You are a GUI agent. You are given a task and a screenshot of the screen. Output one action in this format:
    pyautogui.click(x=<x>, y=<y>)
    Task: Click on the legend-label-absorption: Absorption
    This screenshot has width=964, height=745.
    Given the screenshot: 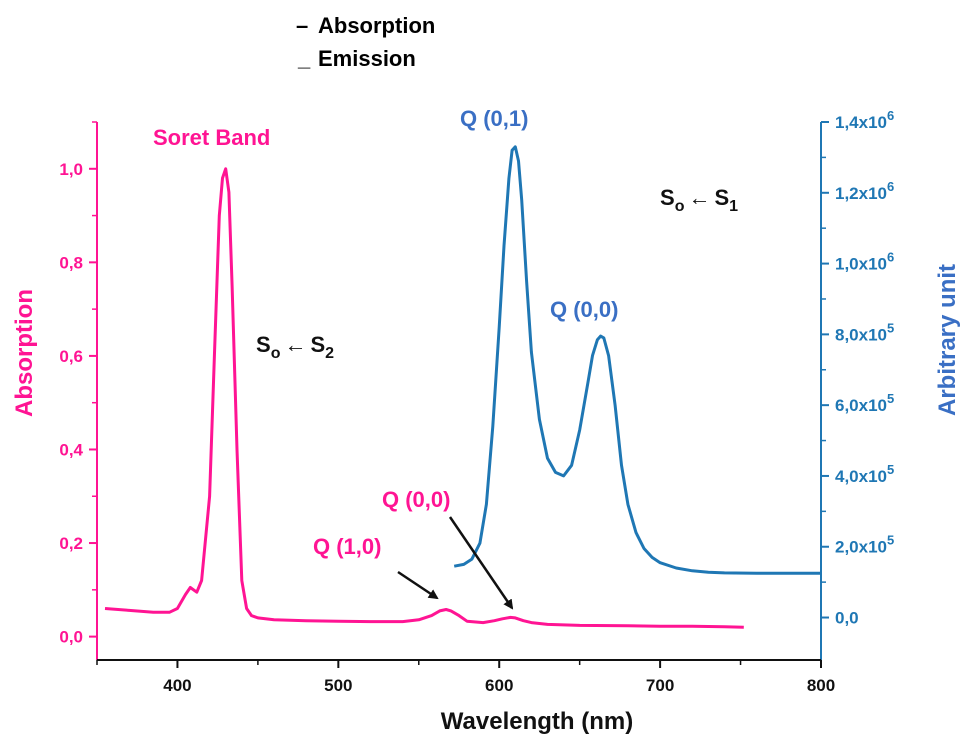 What is the action you would take?
    pyautogui.click(x=376, y=25)
    